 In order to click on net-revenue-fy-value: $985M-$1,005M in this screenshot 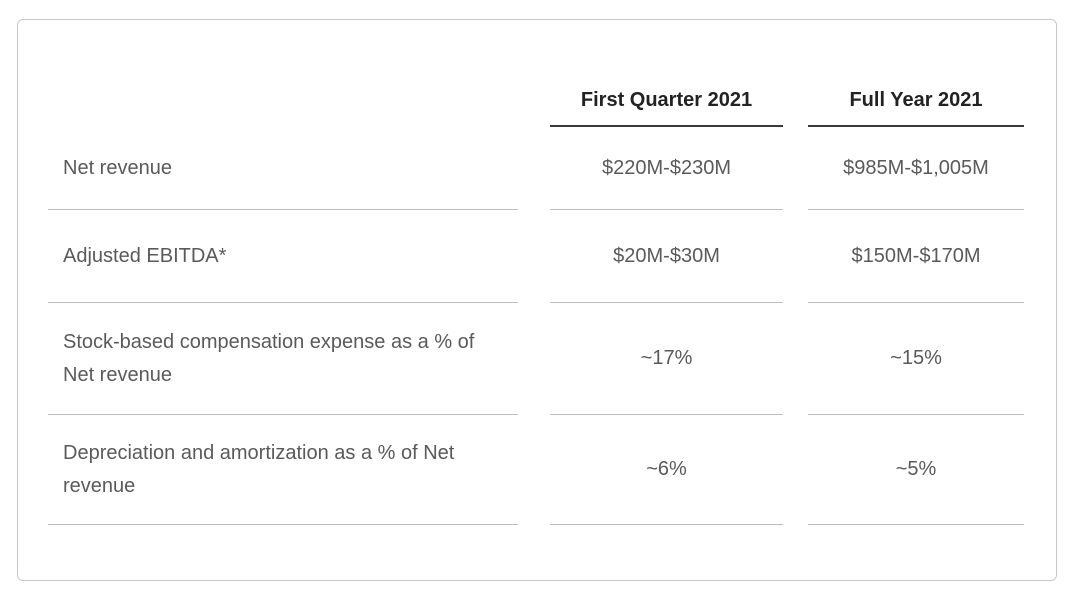, I will do `click(916, 168)`.